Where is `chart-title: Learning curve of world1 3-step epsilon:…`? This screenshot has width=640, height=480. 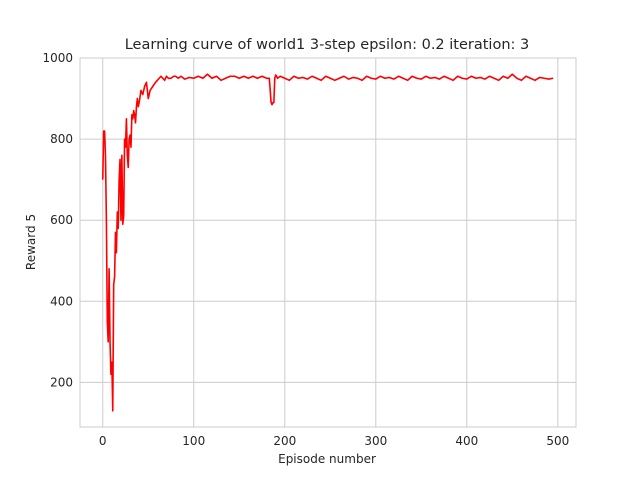
chart-title: Learning curve of world1 3-step epsilon:… is located at coordinates (327, 45).